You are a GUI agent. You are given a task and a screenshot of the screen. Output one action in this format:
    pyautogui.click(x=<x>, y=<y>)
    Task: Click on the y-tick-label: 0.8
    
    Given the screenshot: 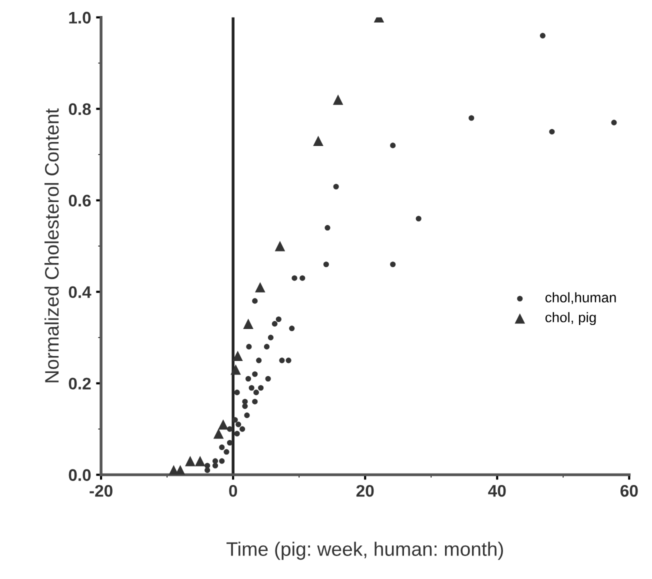 What is the action you would take?
    pyautogui.click(x=79, y=109)
    